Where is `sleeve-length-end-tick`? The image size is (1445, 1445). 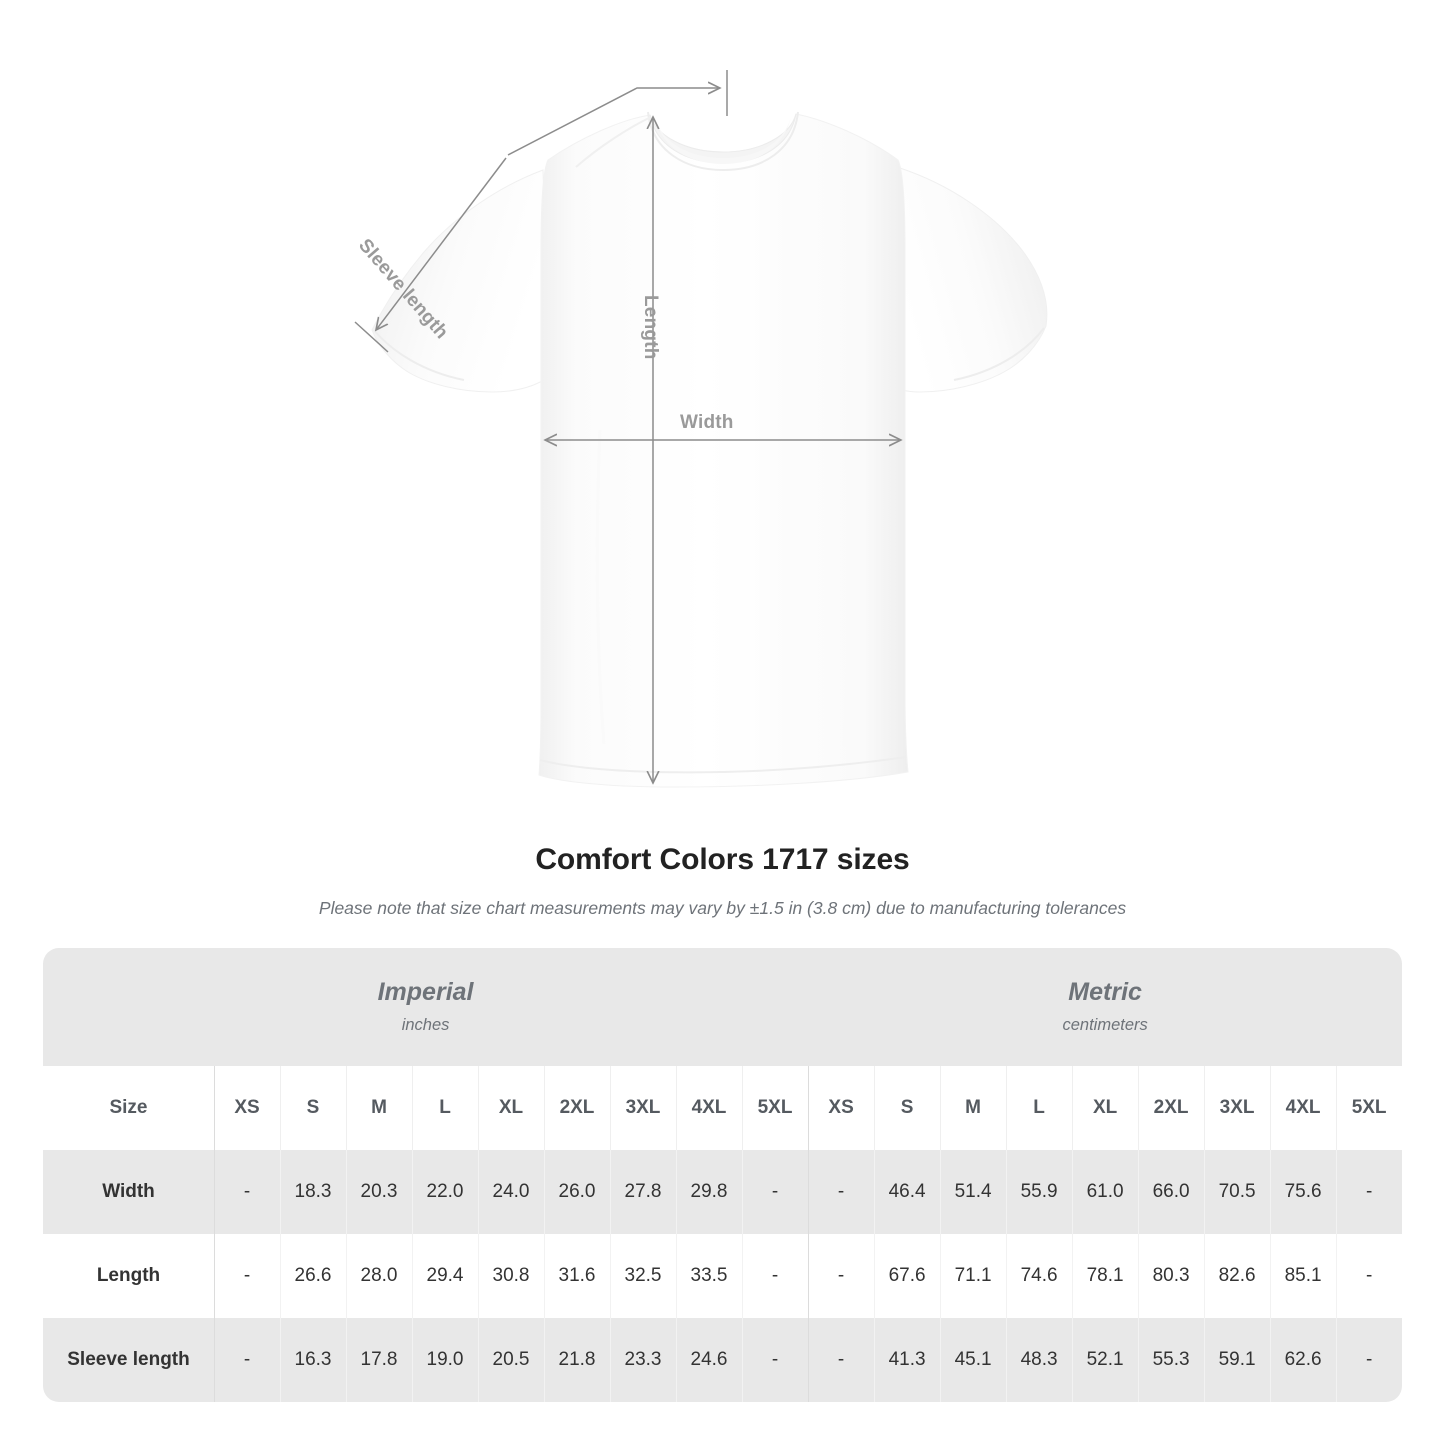 sleeve-length-end-tick is located at coordinates (371, 337).